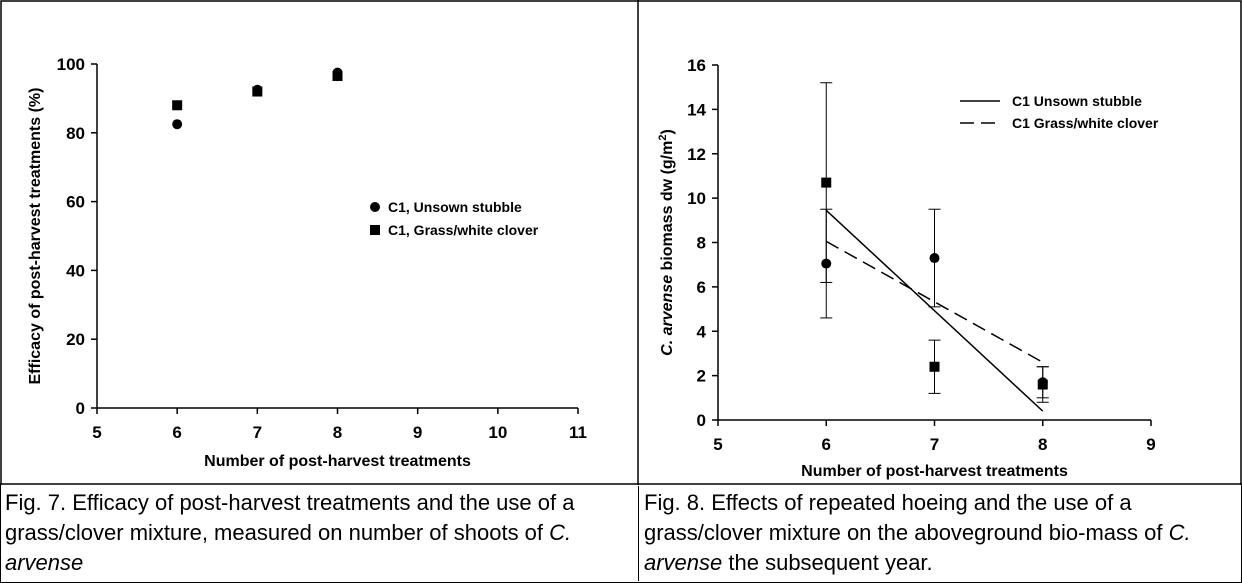 This screenshot has width=1242, height=583. Describe the element at coordinates (667, 315) in the screenshot. I see `y-axis-label-part: C. arvense` at that location.